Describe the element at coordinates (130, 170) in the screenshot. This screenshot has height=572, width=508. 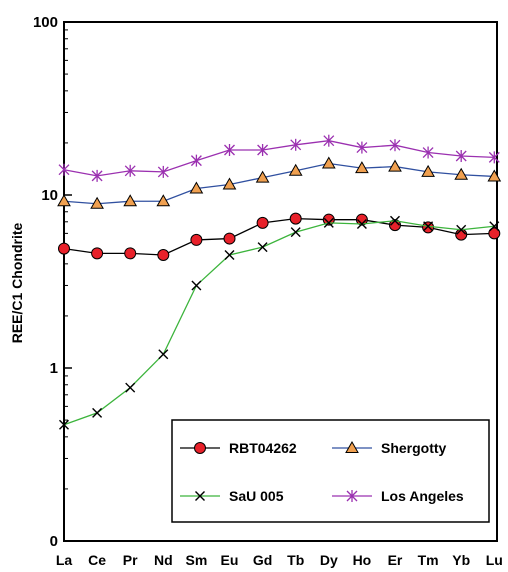
I see `point-los-angeles-pr` at that location.